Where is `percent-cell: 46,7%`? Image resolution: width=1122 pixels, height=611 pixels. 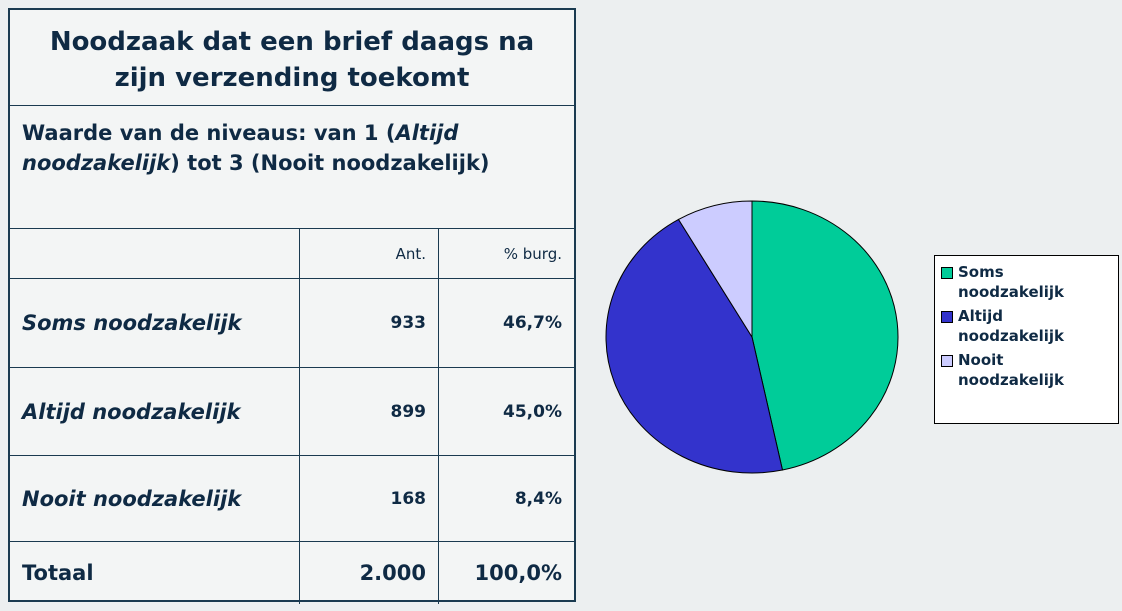 percent-cell: 46,7% is located at coordinates (506, 323).